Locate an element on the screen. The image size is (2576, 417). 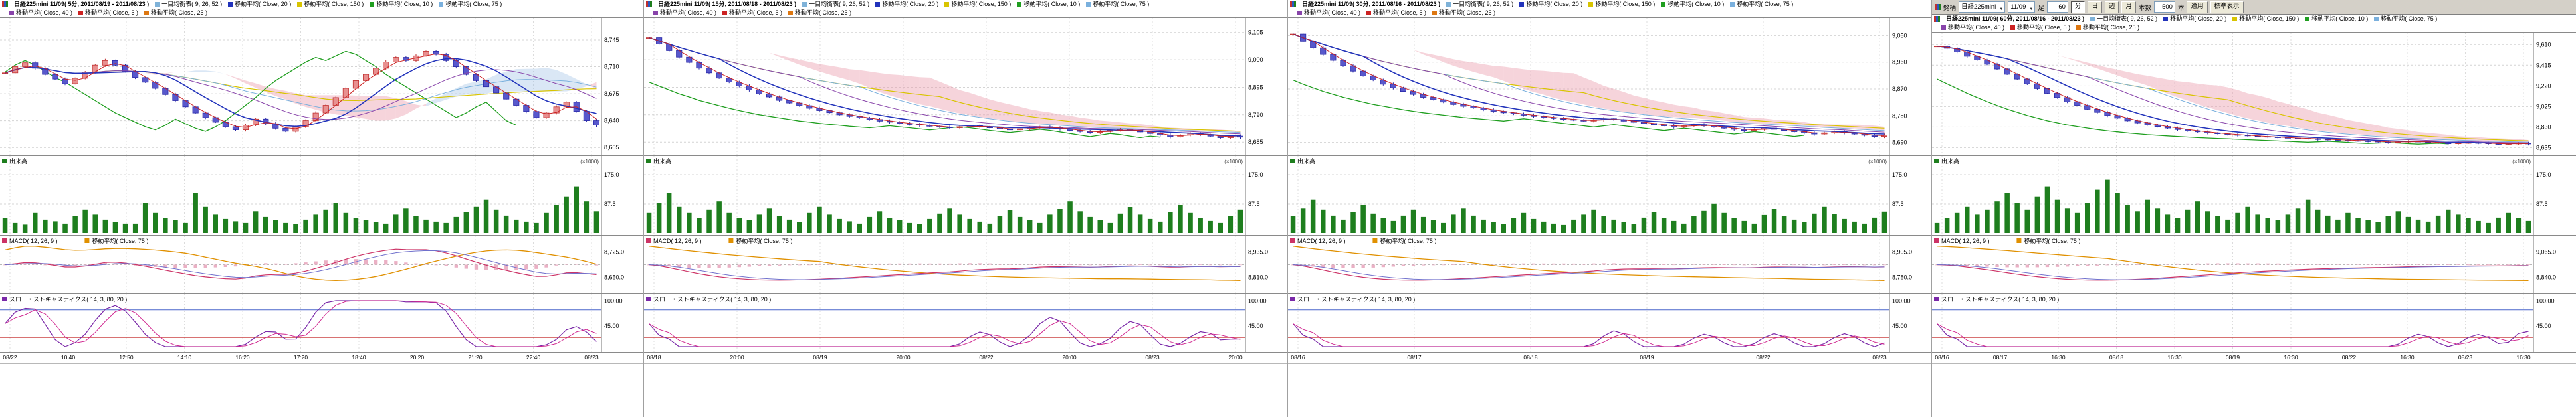
indicator-label: 移動平均( Close, 20 ) is located at coordinates (259, 4).